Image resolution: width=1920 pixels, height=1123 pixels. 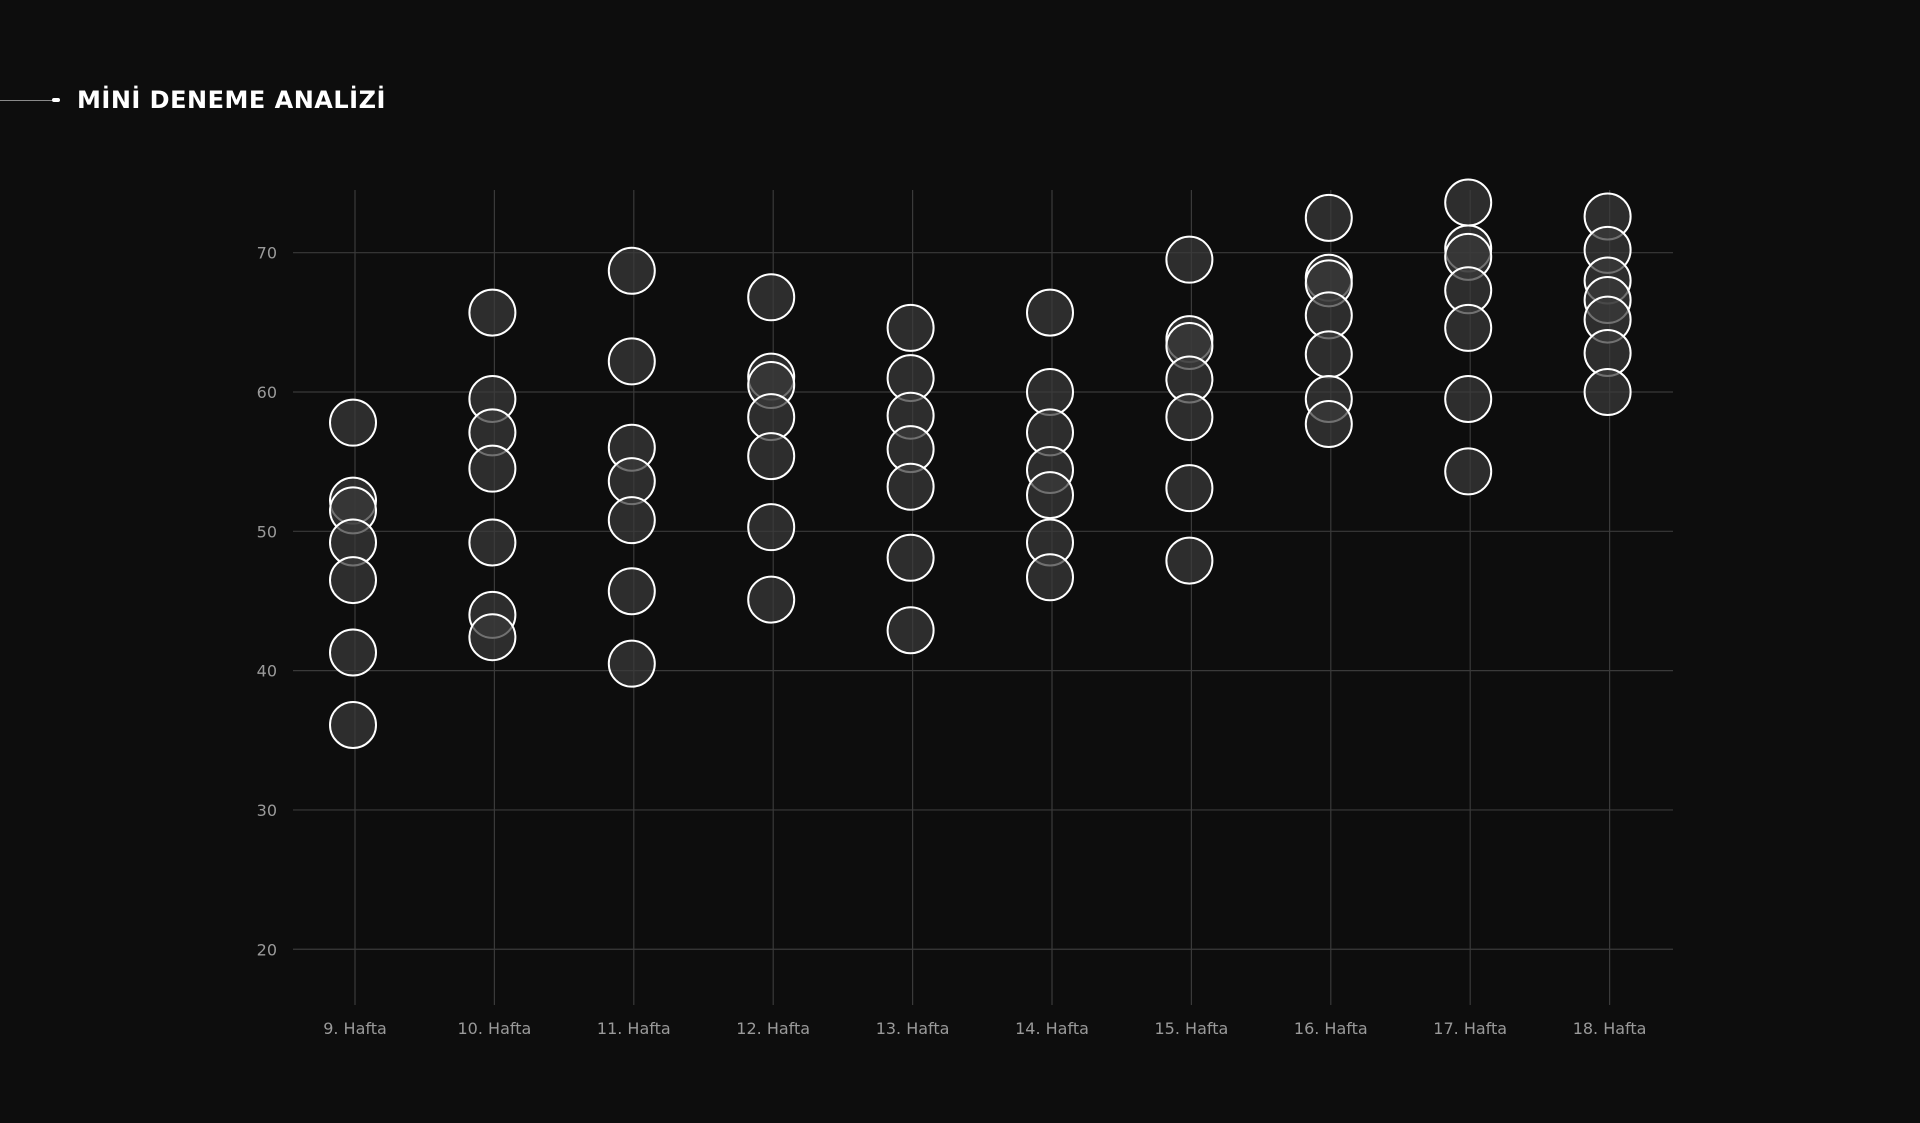 What do you see at coordinates (56, 100) in the screenshot?
I see `title-decor-dot` at bounding box center [56, 100].